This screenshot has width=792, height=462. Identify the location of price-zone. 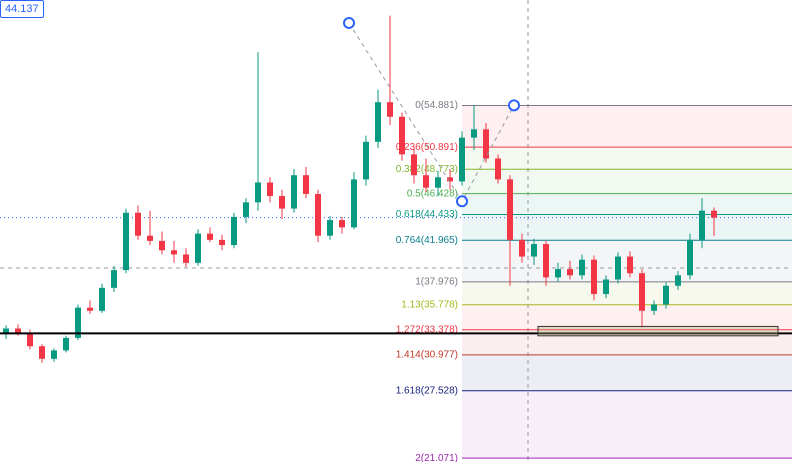
(658, 331).